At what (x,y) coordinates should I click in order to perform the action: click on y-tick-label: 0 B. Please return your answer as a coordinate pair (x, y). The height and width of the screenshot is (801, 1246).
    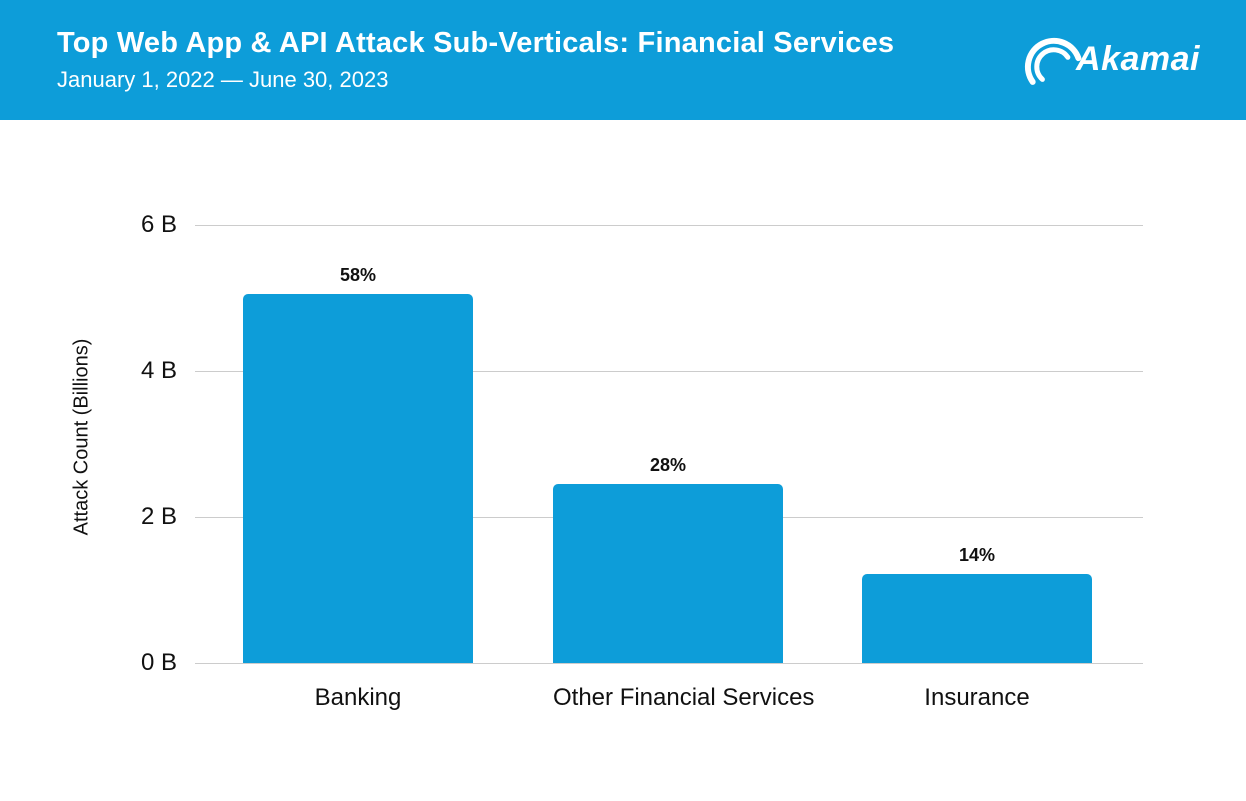
    Looking at the image, I should click on (158, 662).